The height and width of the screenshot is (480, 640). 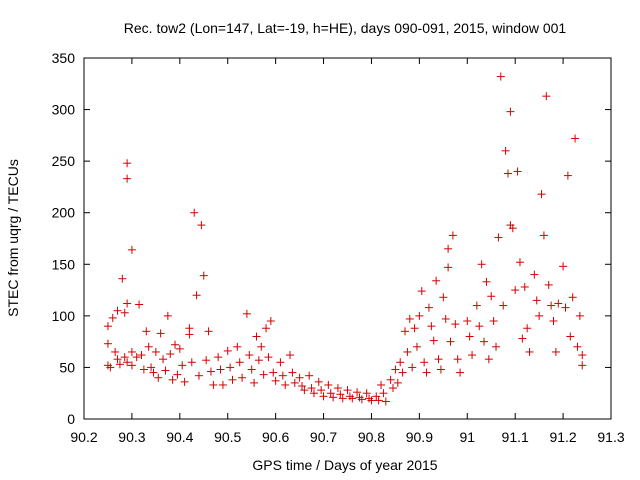 What do you see at coordinates (13, 238) in the screenshot?
I see `y-axis-label: STEC from uqrg / TECUs` at bounding box center [13, 238].